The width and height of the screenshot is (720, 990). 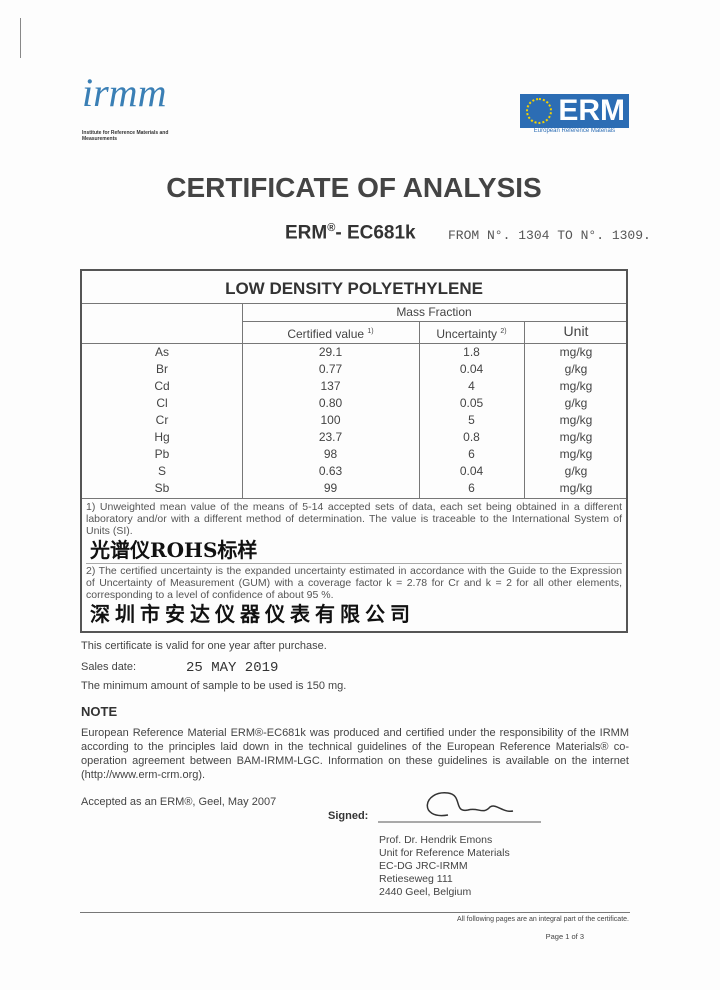 What do you see at coordinates (162, 454) in the screenshot?
I see `table-cell-element: Pb` at bounding box center [162, 454].